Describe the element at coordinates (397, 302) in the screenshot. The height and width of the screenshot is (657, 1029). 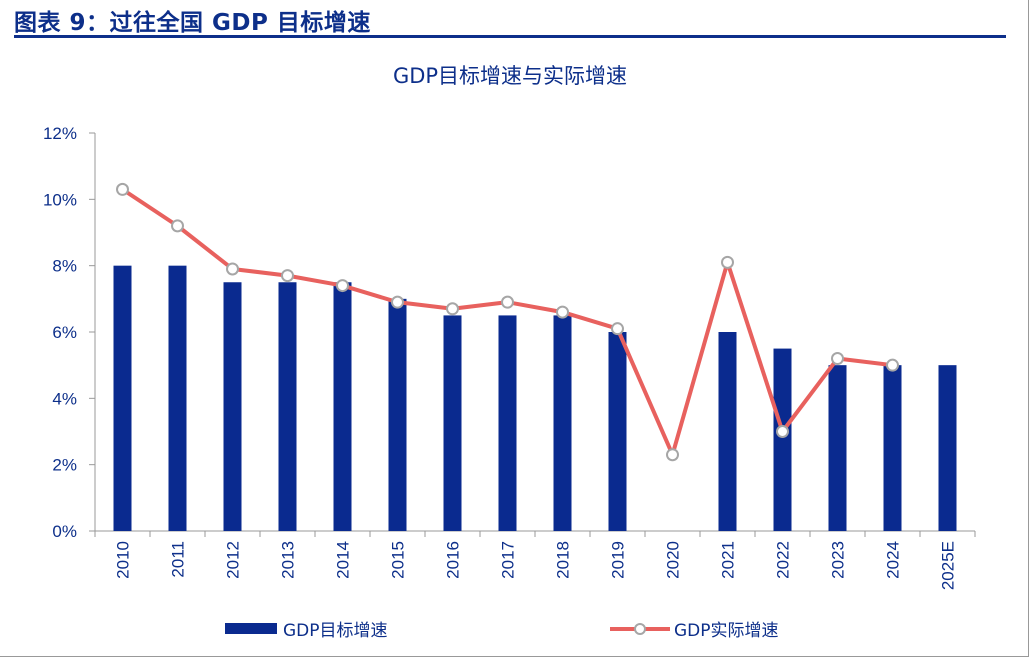
I see `point-actual-2015` at that location.